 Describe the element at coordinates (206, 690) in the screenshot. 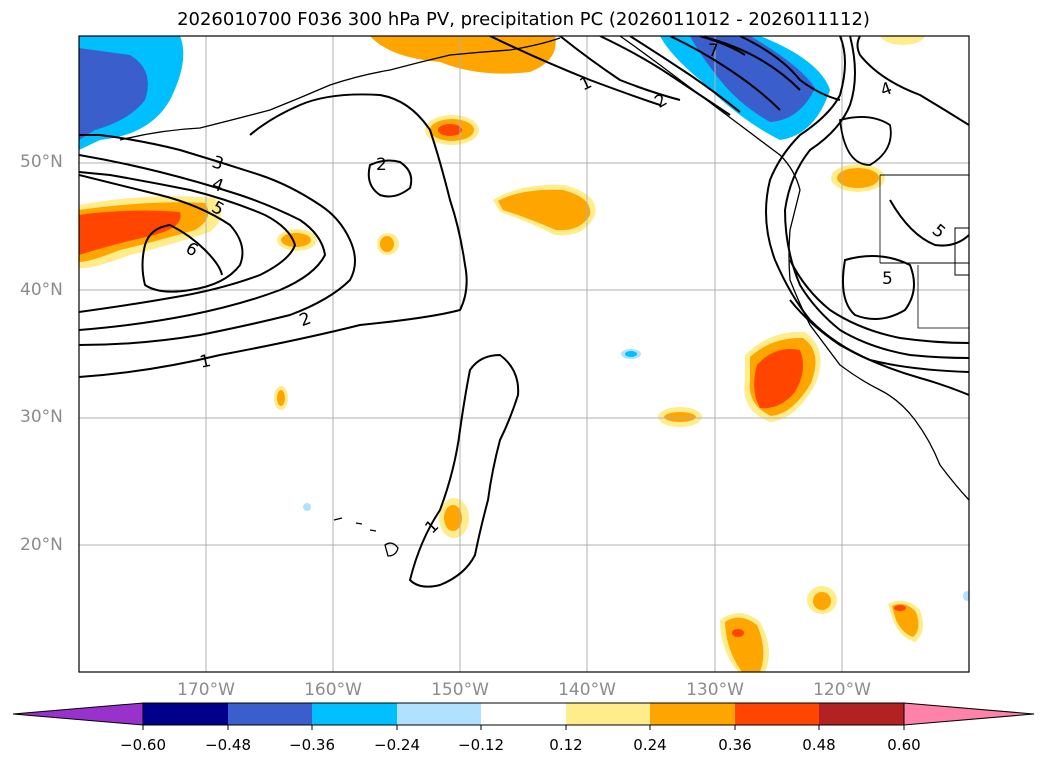

I see `lon-label-170w: 170°W` at that location.